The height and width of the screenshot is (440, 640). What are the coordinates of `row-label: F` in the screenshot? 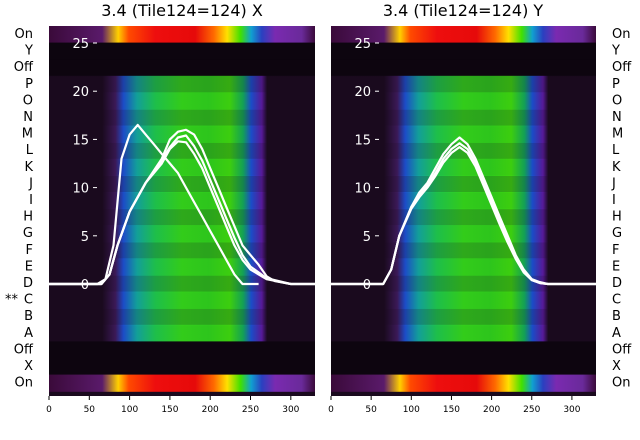 It's located at (29, 250).